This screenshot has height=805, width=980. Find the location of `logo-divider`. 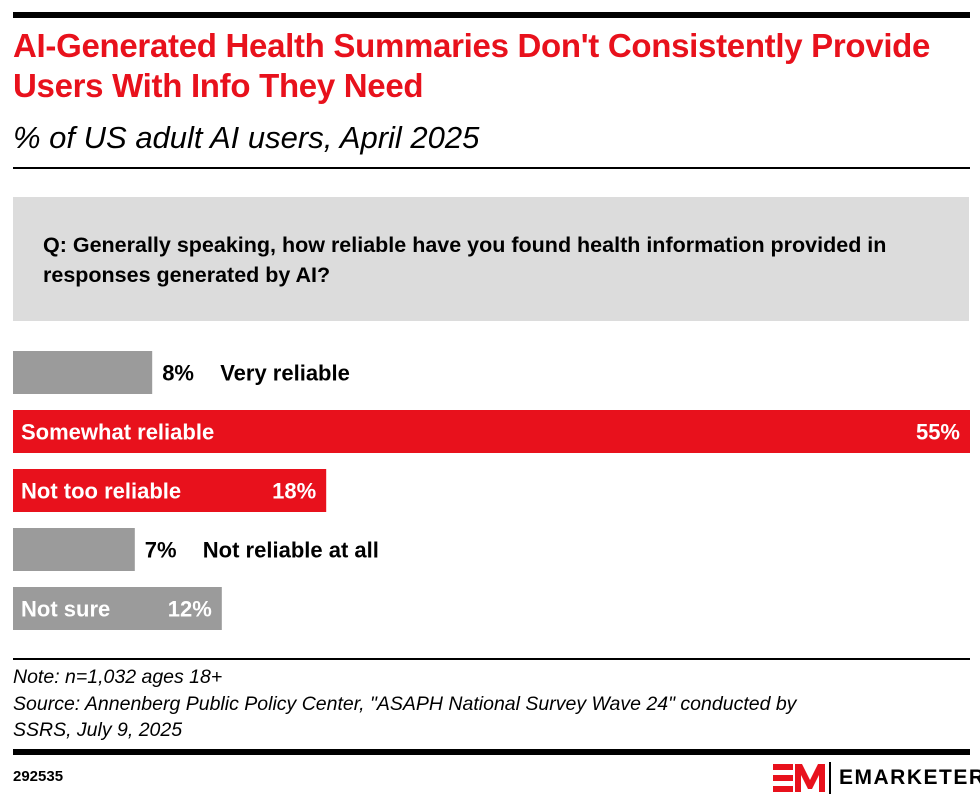

logo-divider is located at coordinates (830, 778).